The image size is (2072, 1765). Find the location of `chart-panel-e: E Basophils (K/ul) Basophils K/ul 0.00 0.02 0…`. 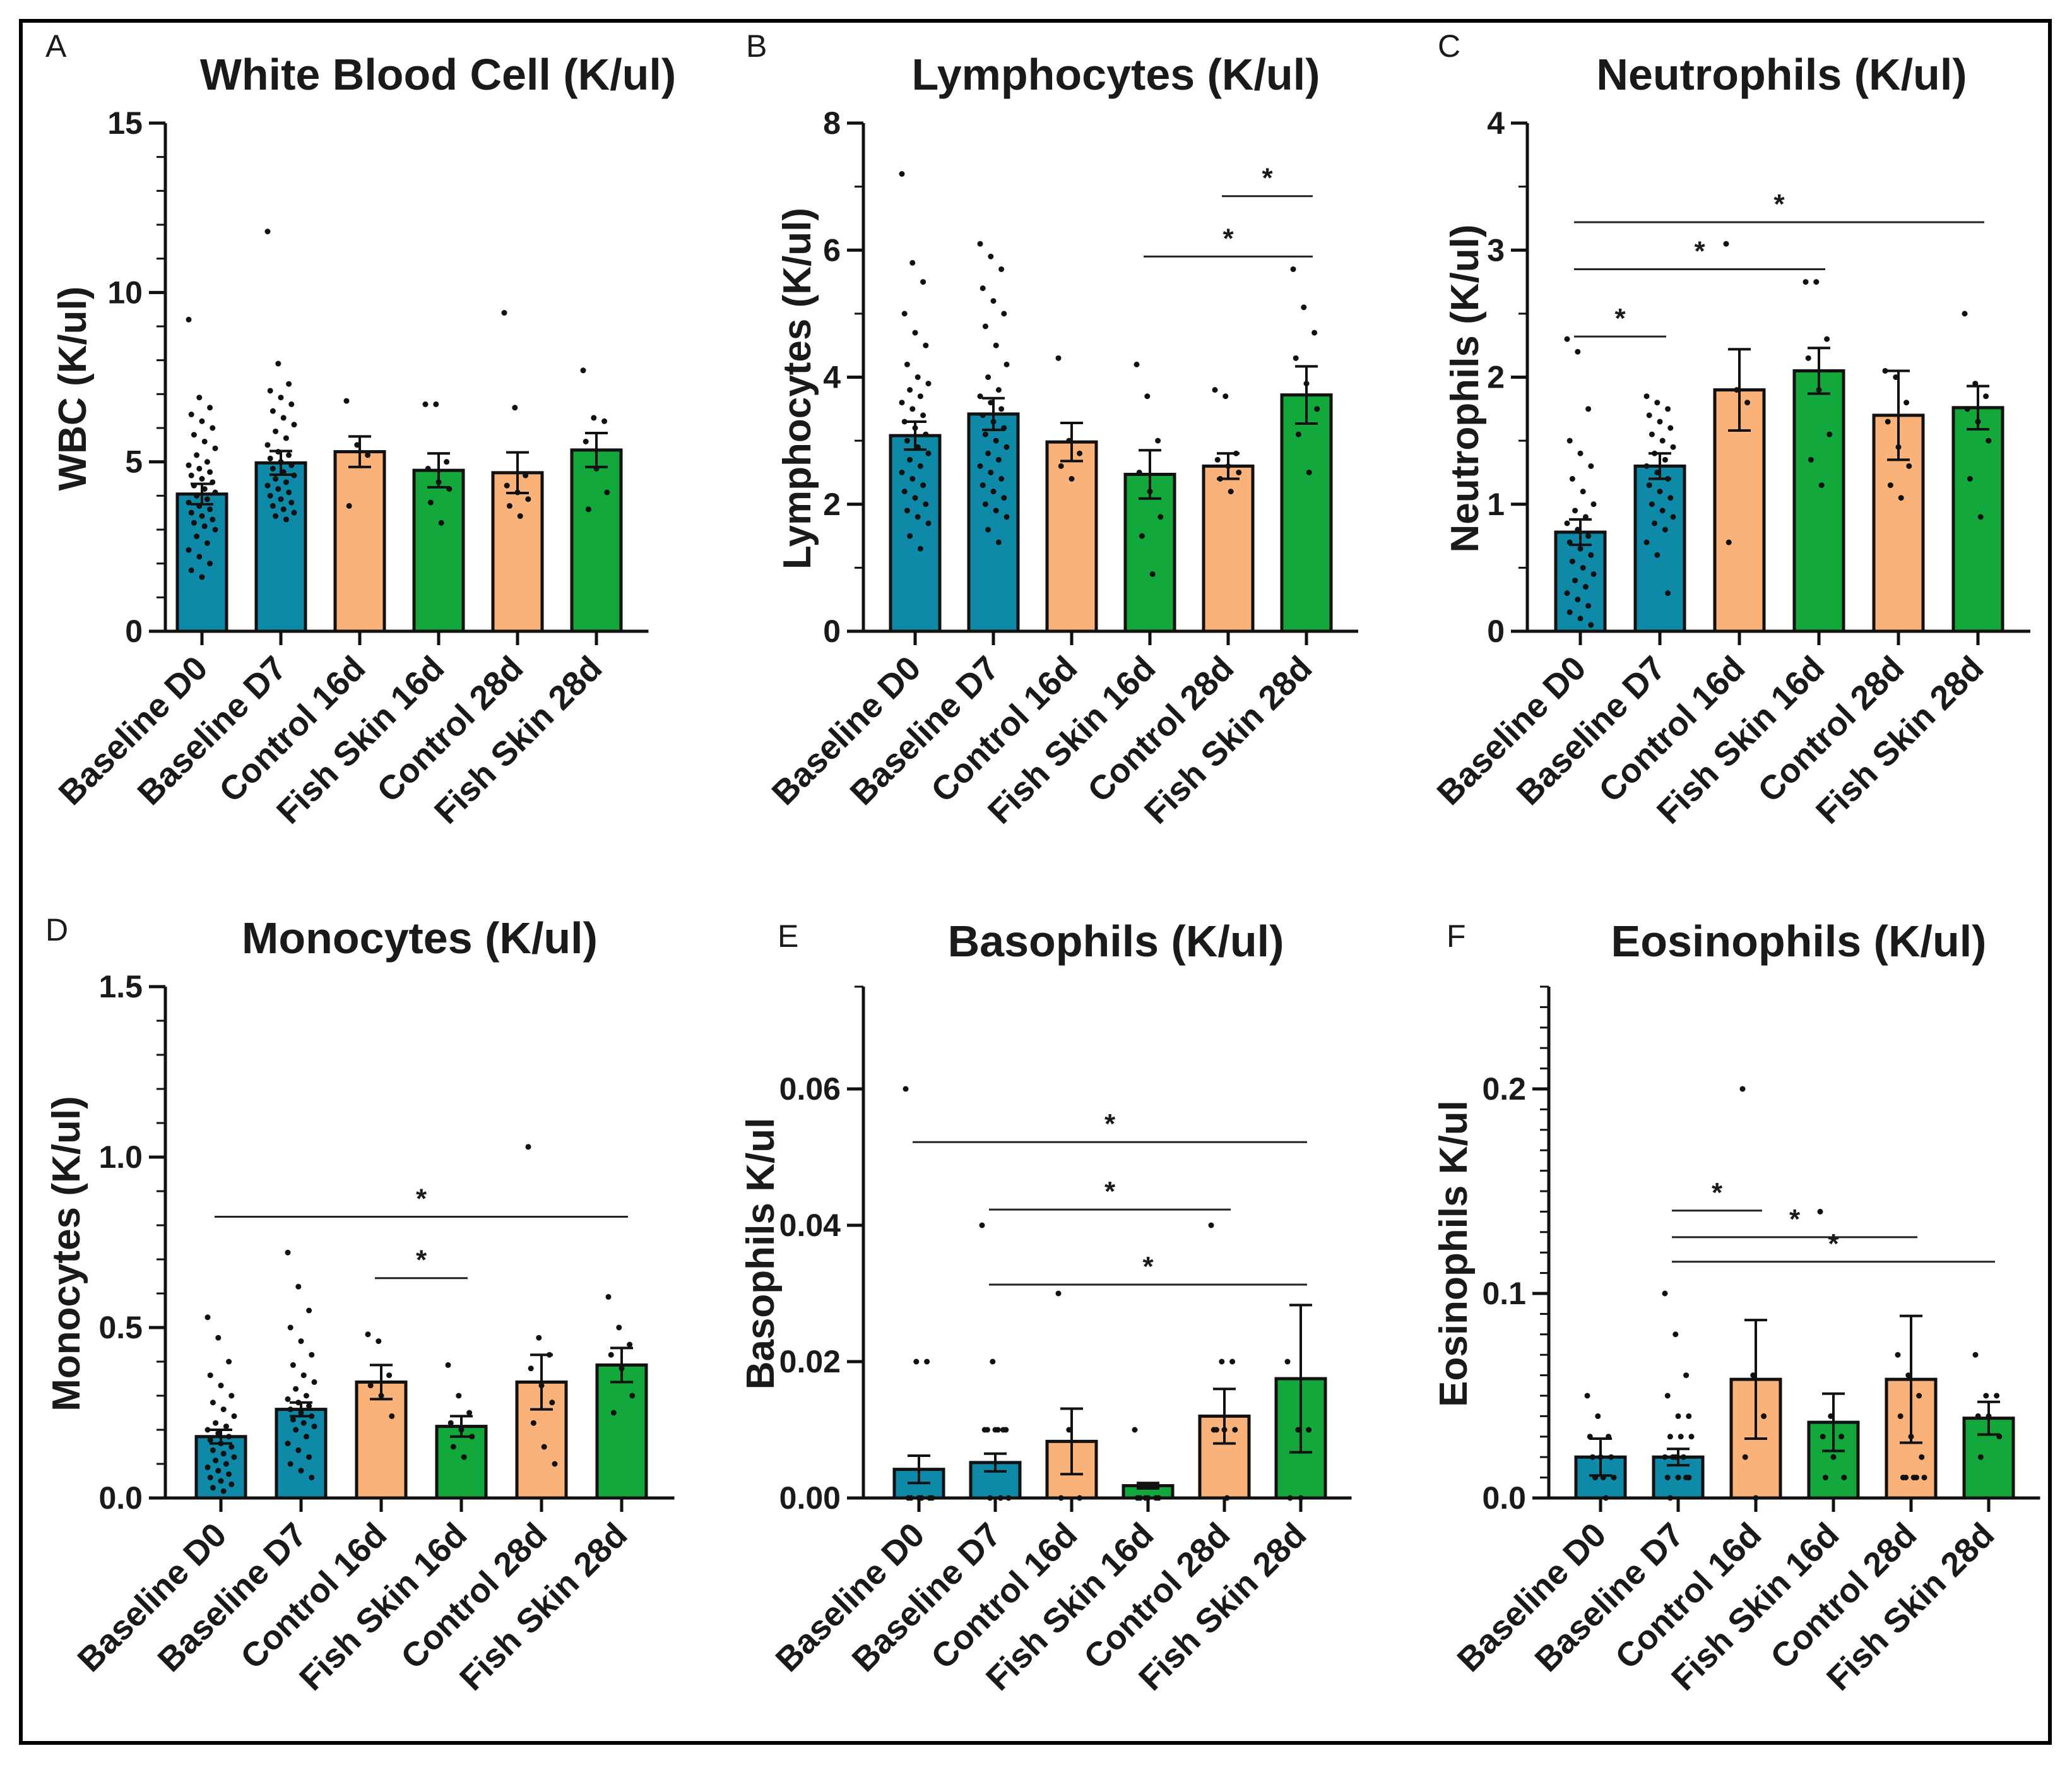

chart-panel-e: E Basophils (K/ul) Basophils K/ul 0.00 0.02 0… is located at coordinates (1045, 1307).